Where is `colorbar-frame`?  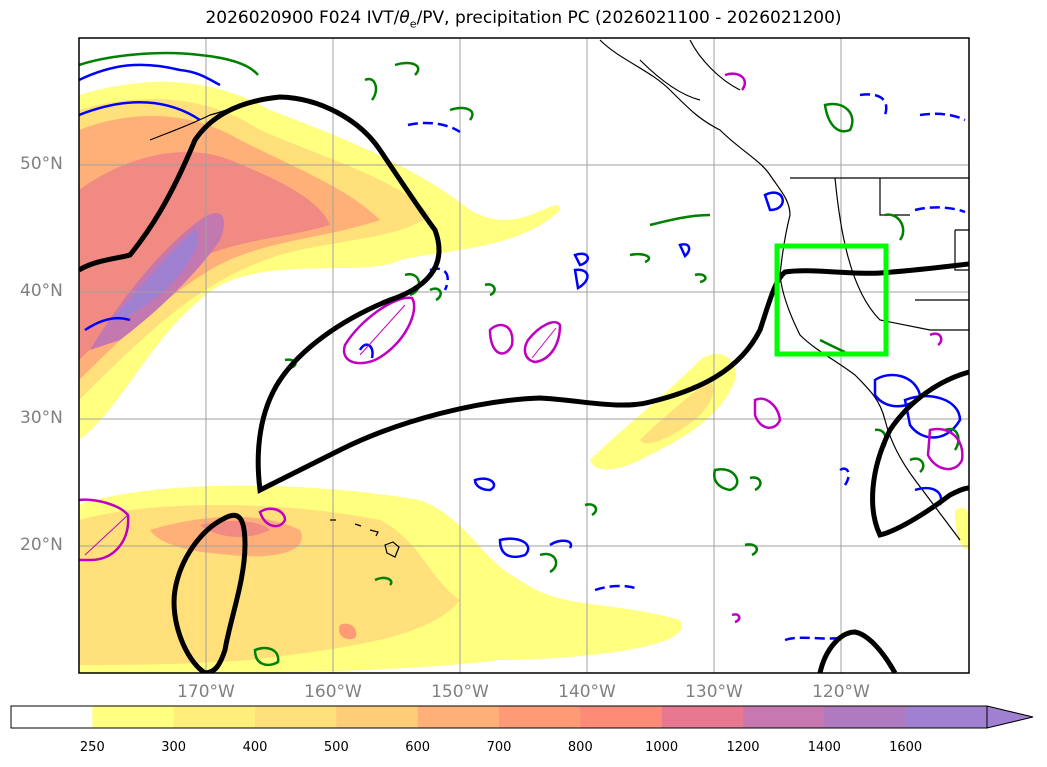
colorbar-frame is located at coordinates (499, 717).